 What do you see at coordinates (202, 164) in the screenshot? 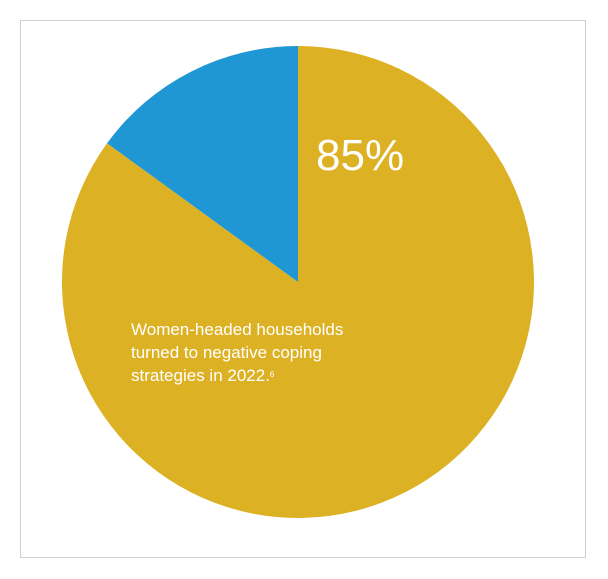
I see `pie-slice-15-percent` at bounding box center [202, 164].